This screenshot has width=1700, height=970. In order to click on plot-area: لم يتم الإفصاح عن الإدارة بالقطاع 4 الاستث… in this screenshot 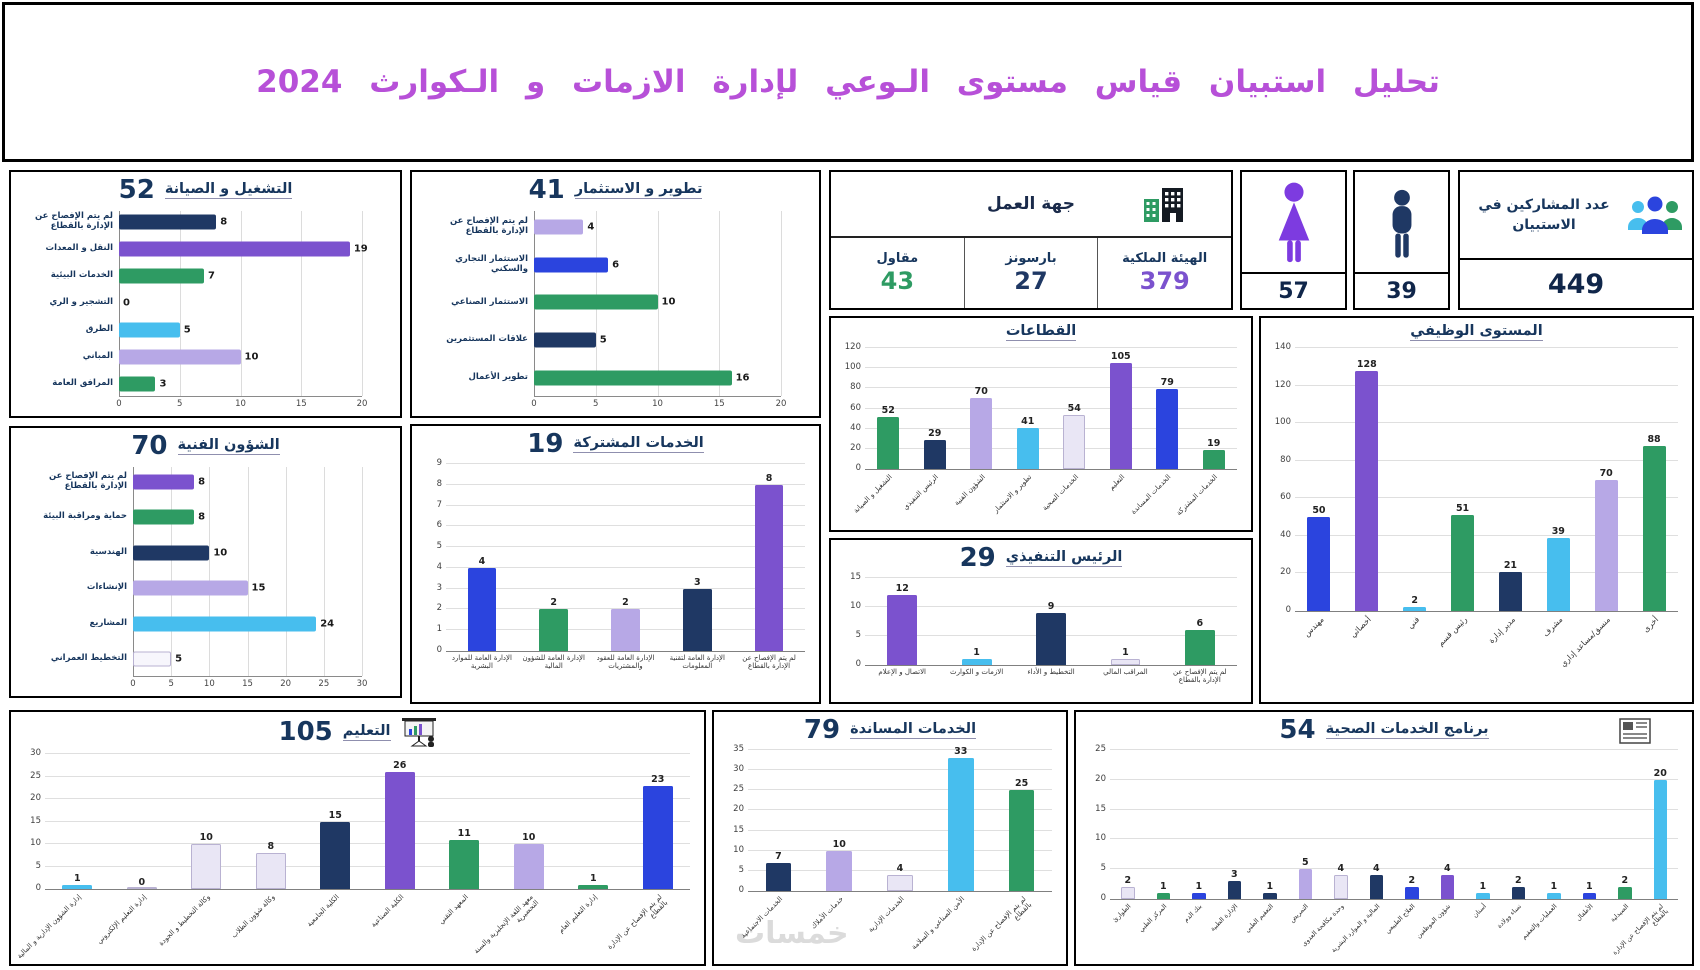, I will do `click(613, 302)`.